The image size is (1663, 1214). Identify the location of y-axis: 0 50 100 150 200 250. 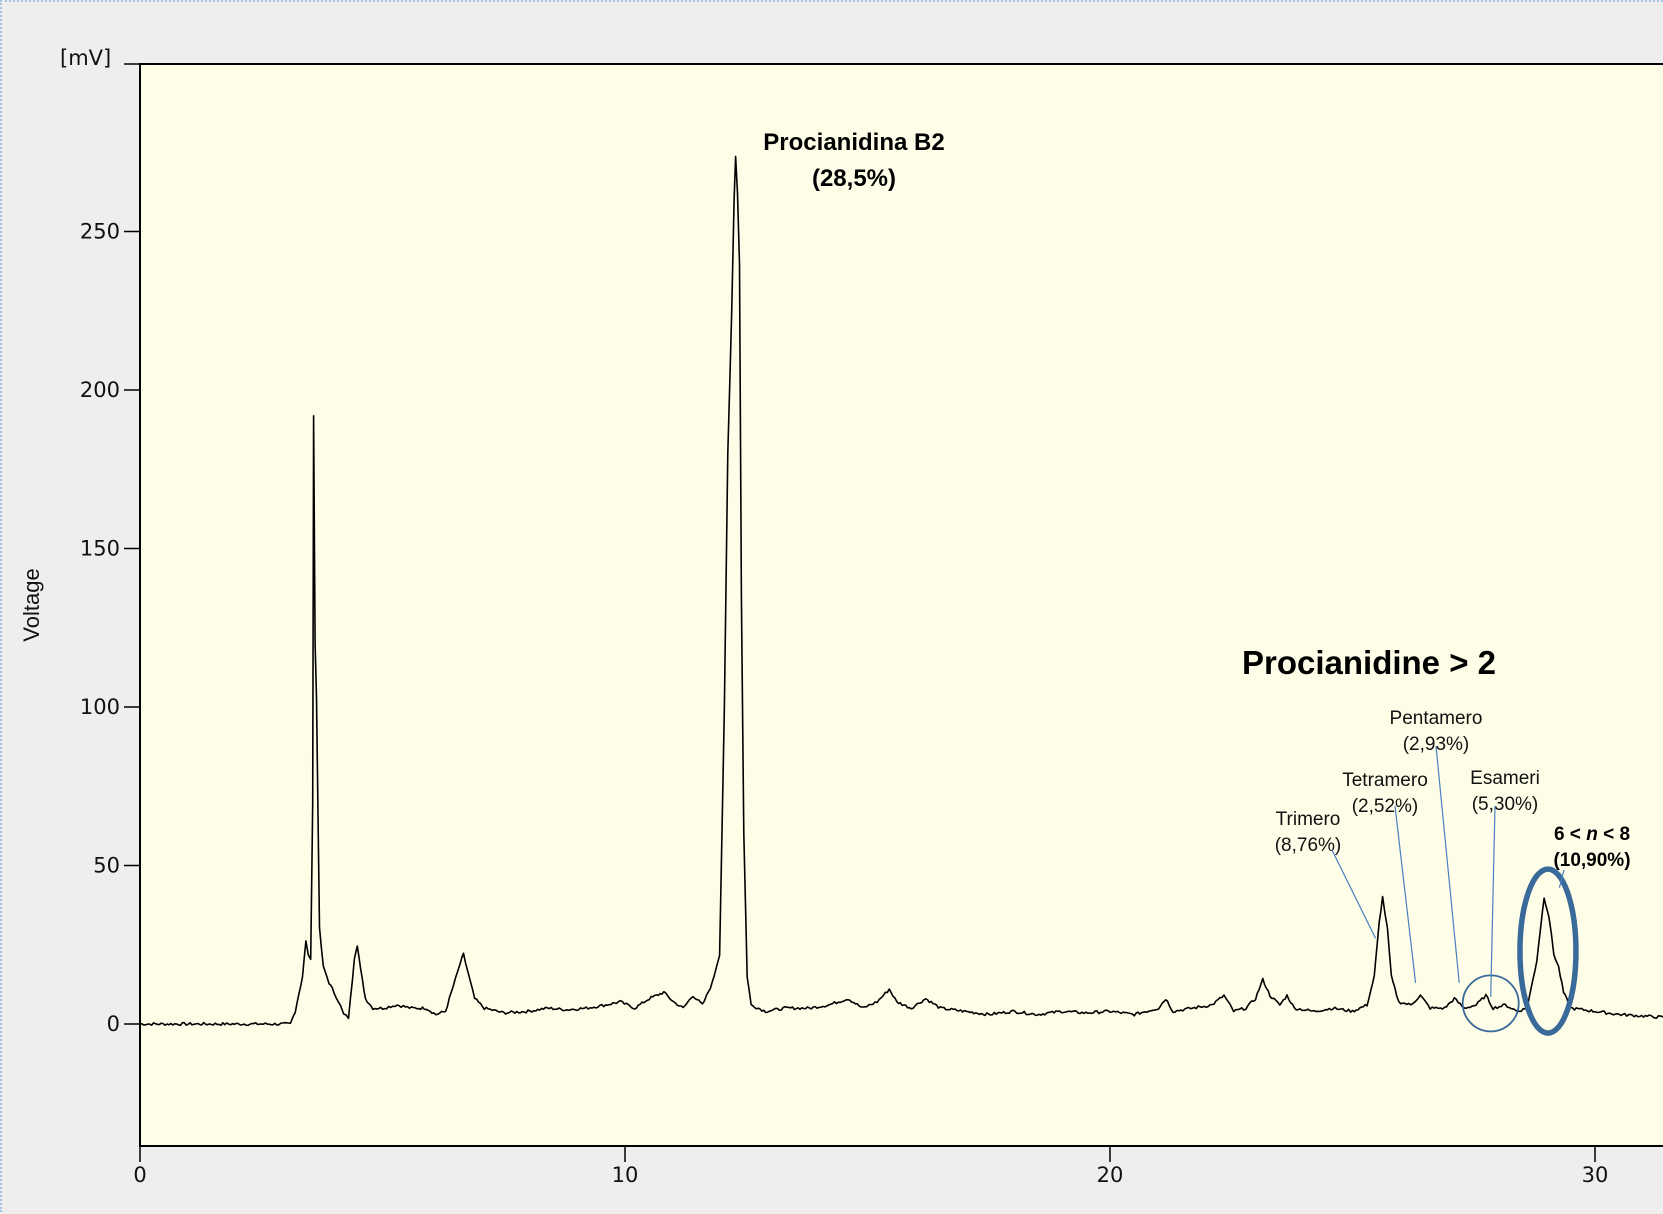
(110, 549).